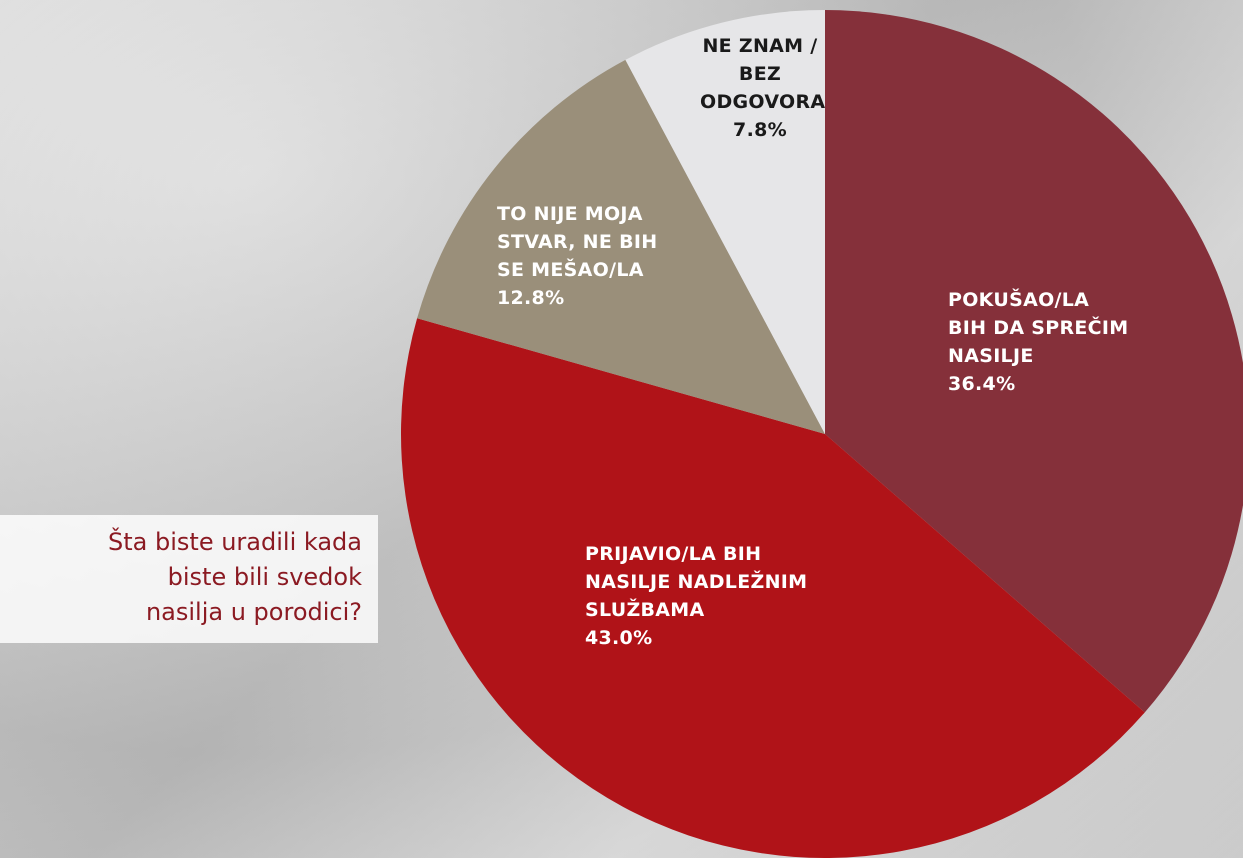 This screenshot has height=858, width=1243. I want to click on slice-value: 7.8%, so click(760, 130).